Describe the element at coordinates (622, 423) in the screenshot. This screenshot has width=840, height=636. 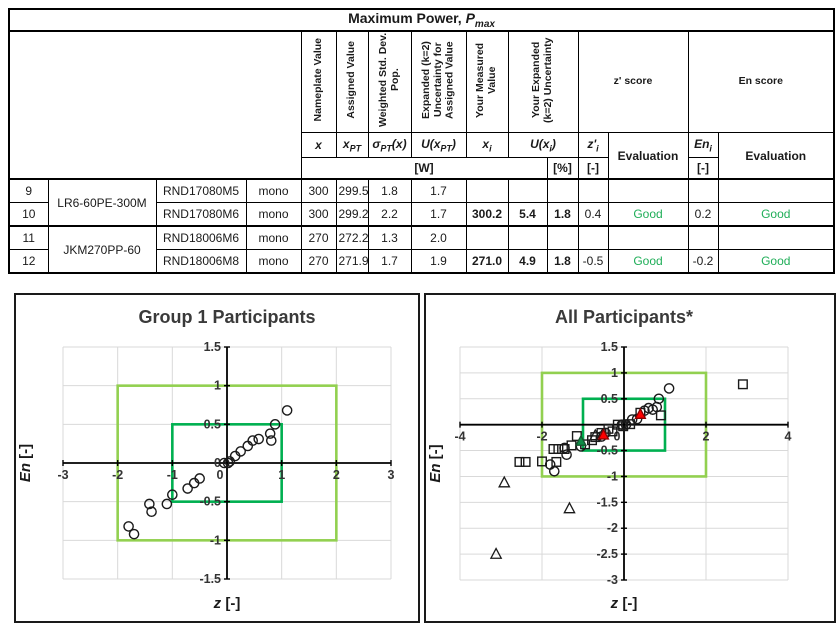
I see `series-your-results-red-triangles` at that location.